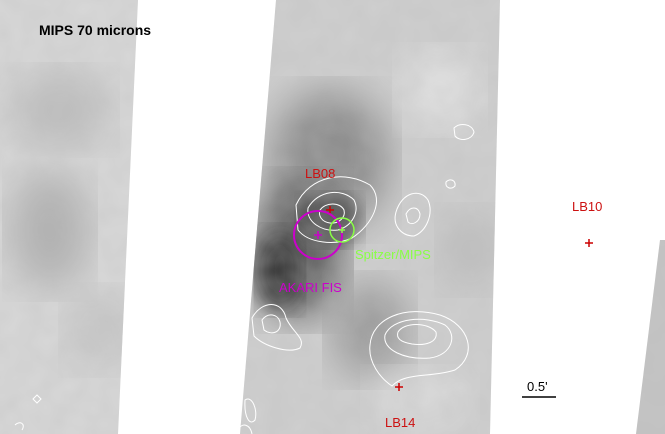 The width and height of the screenshot is (665, 434). I want to click on source-label-lb10: LB10, so click(587, 206).